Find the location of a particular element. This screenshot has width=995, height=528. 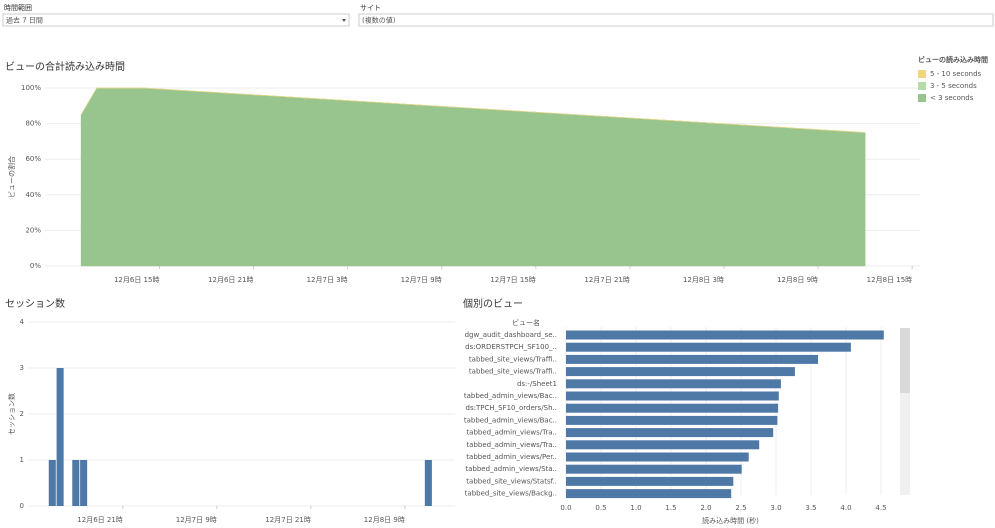

legend-title: ビューの読み込み時間 is located at coordinates (953, 59).